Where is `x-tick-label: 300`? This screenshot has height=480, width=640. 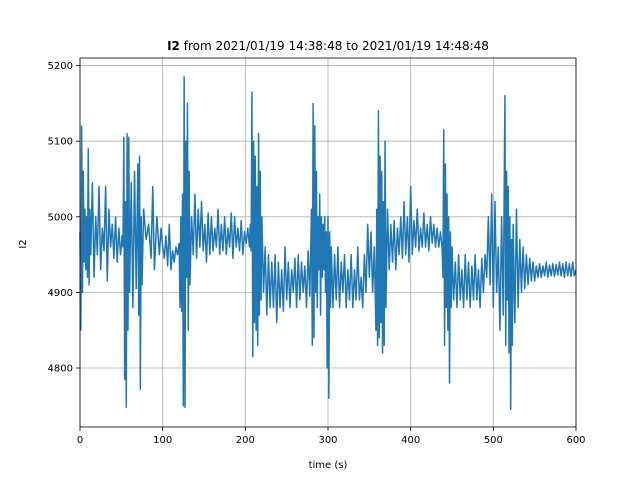
x-tick-label: 300 is located at coordinates (327, 440).